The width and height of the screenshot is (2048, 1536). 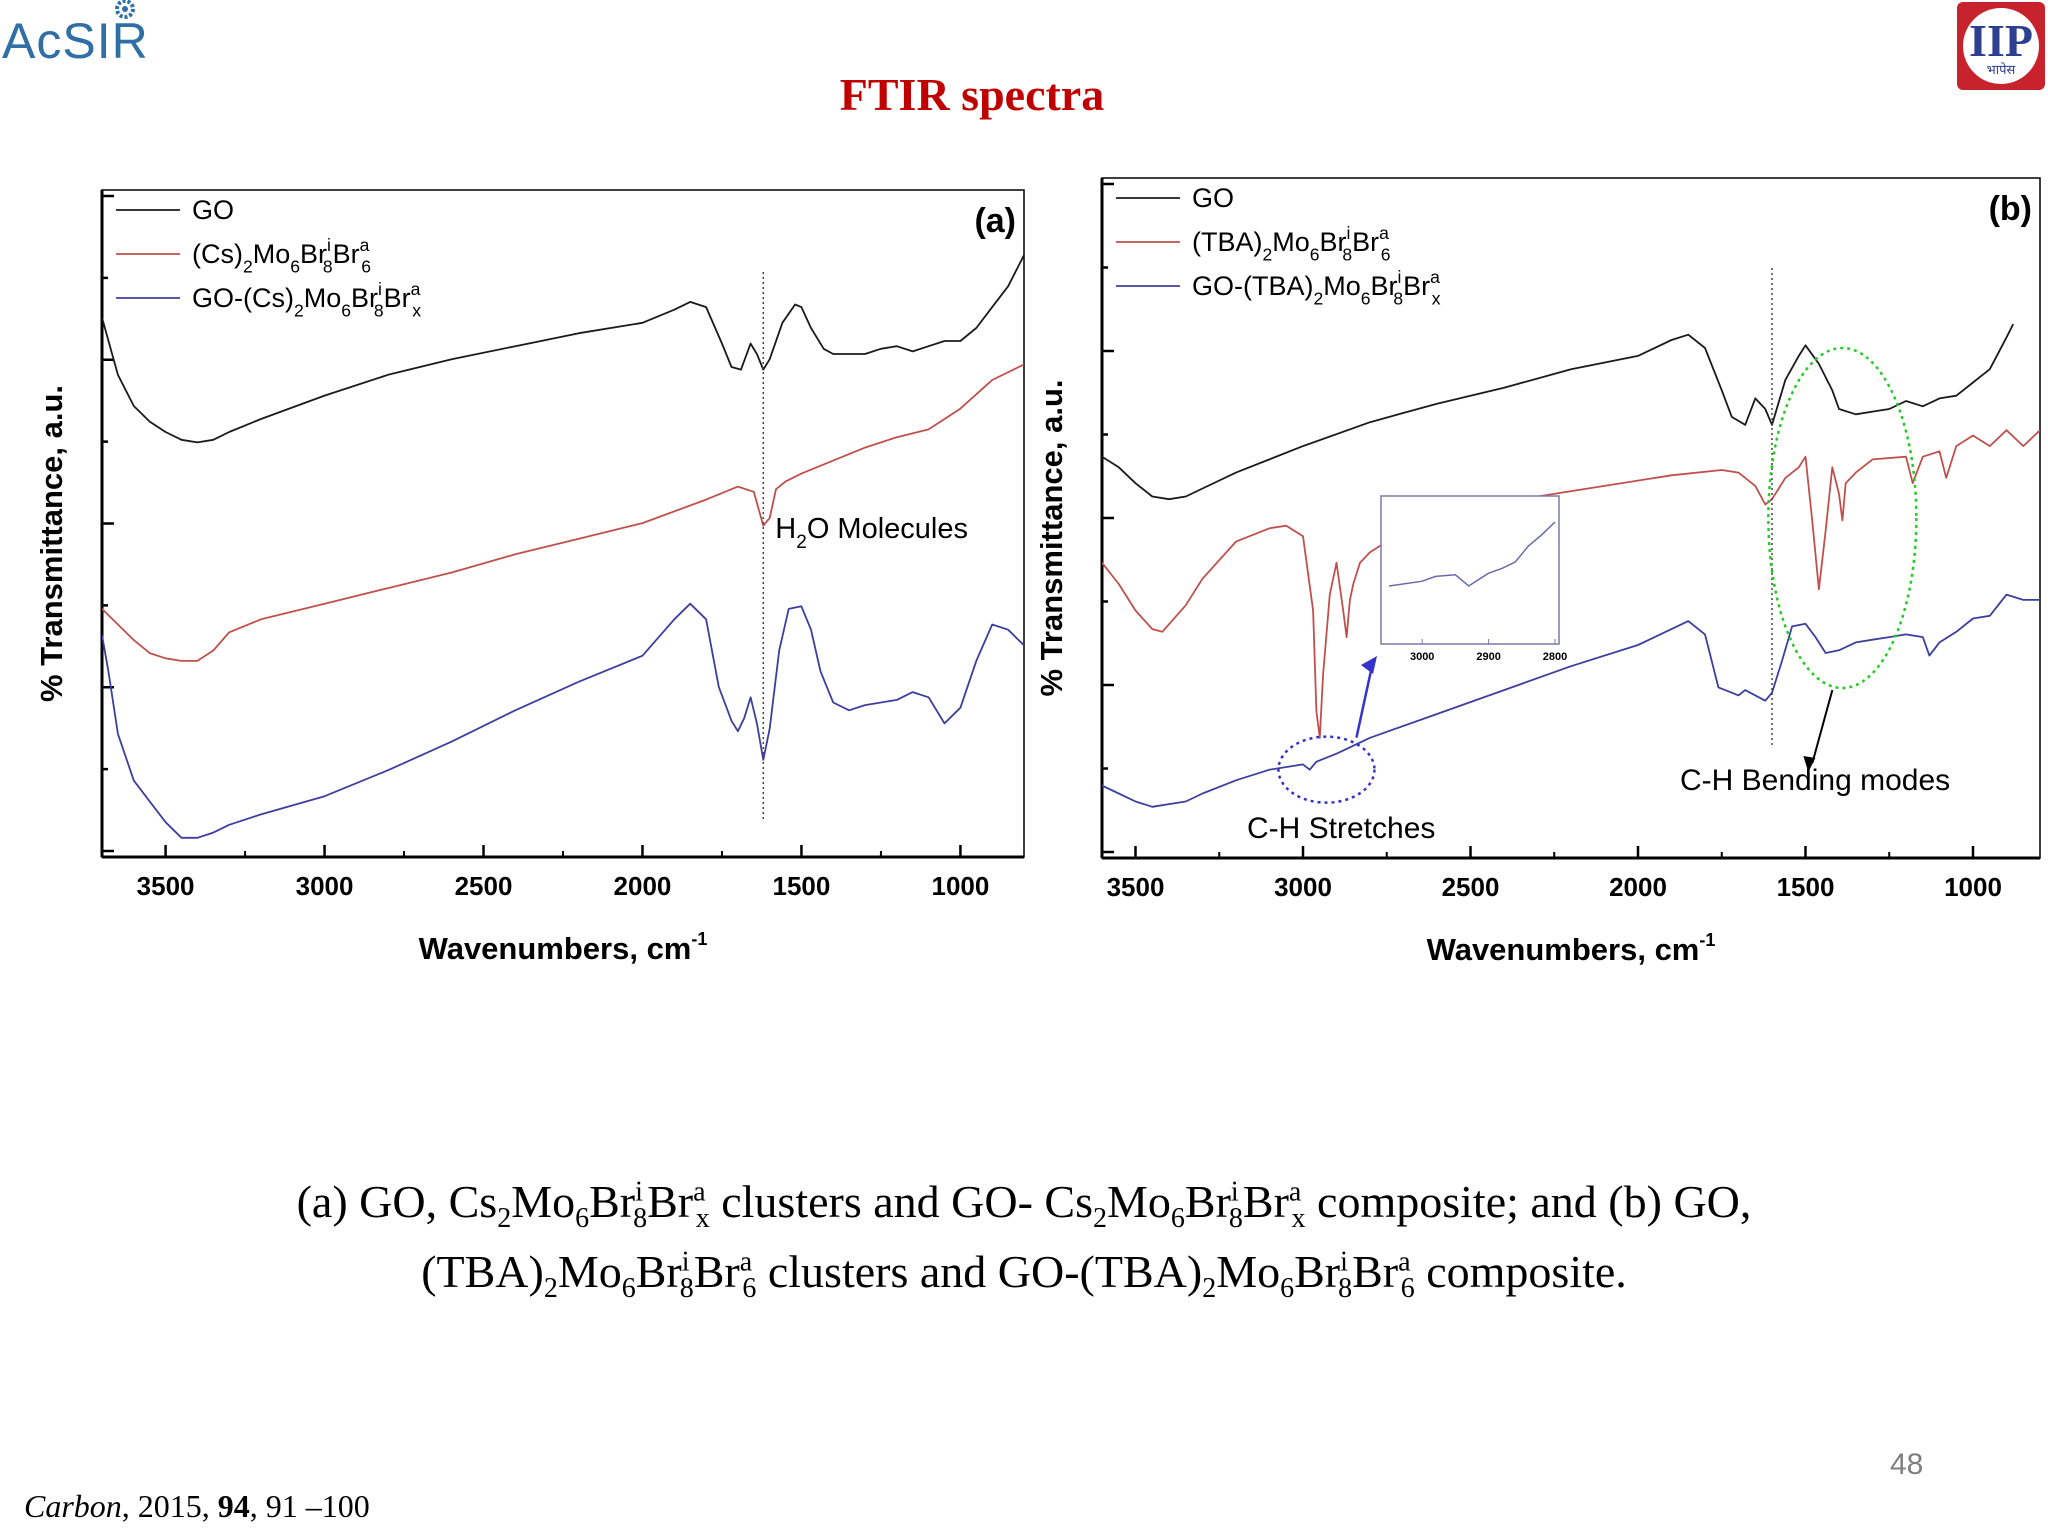 I want to click on caption-fragment: composite; and (b) GO,, so click(x=1528, y=1201).